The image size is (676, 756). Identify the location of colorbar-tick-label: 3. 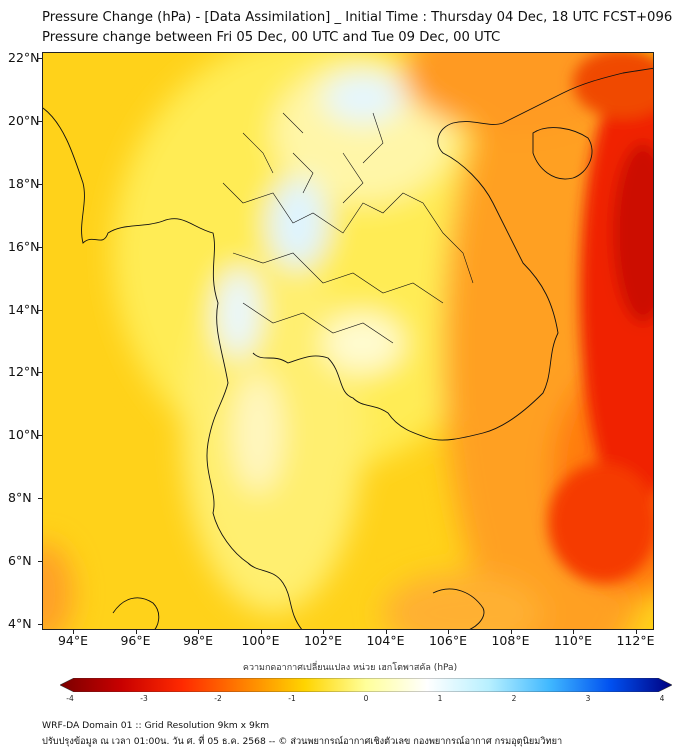
(588, 698).